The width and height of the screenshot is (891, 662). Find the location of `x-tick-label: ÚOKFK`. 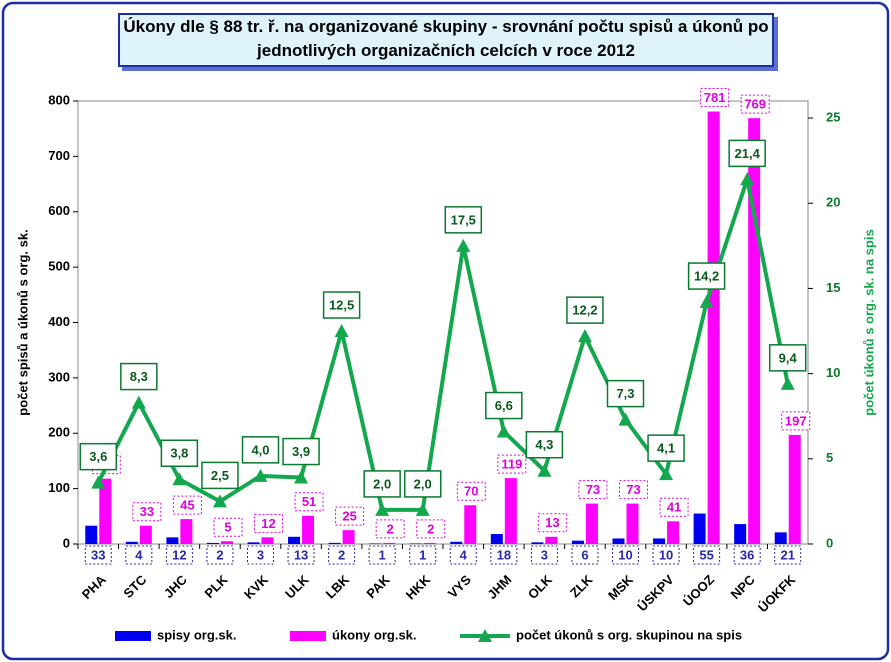

x-tick-label: ÚOKFK is located at coordinates (777, 594).